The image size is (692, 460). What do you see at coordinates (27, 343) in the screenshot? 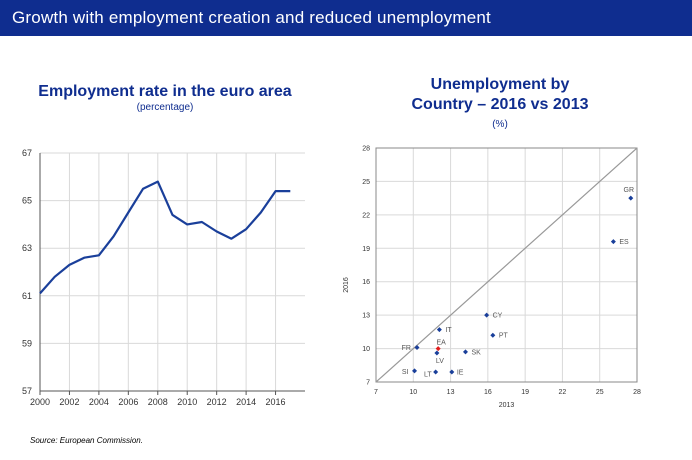
I see `employment-y-tick: 59` at bounding box center [27, 343].